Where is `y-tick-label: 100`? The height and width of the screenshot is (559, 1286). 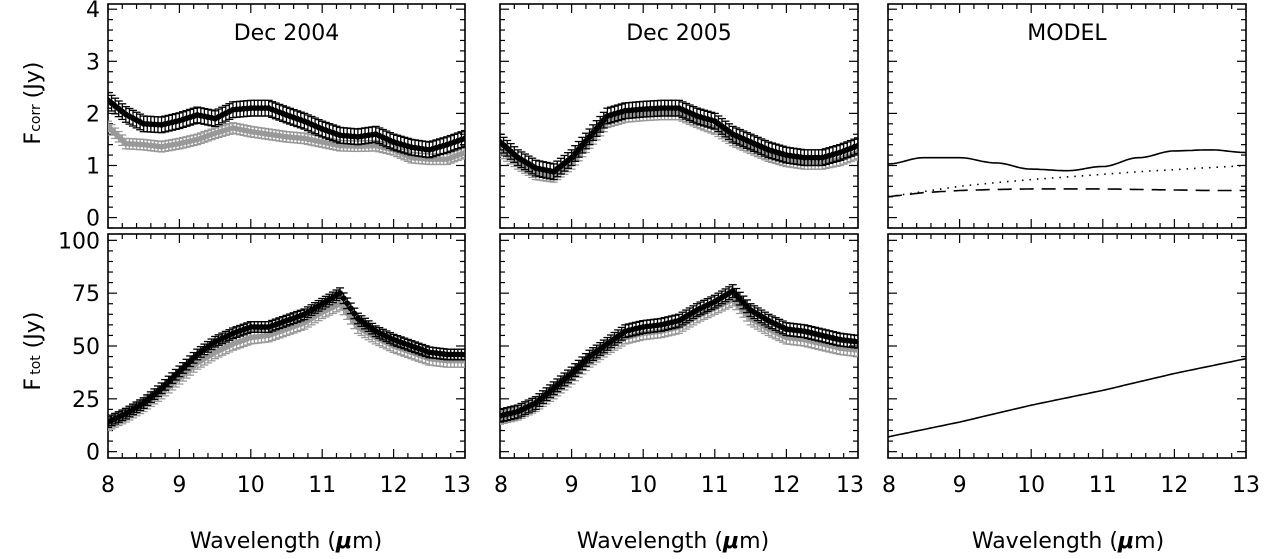
y-tick-label: 100 is located at coordinates (79, 241).